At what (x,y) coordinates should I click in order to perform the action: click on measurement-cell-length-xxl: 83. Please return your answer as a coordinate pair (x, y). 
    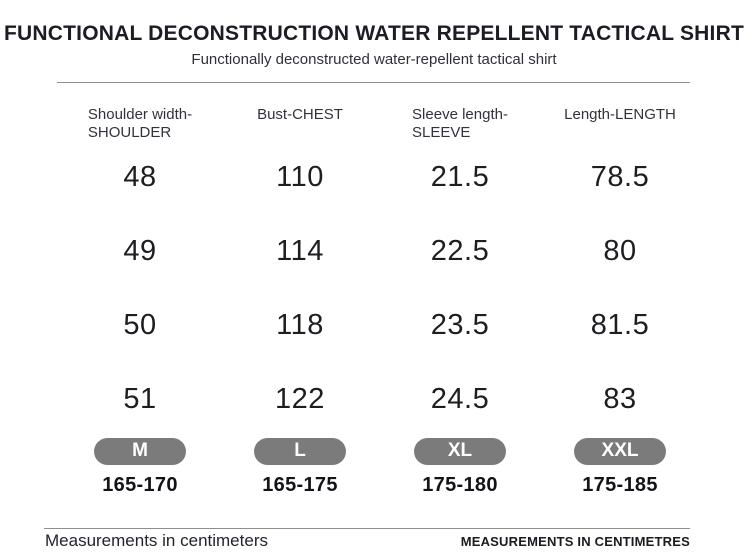
    Looking at the image, I should click on (620, 398).